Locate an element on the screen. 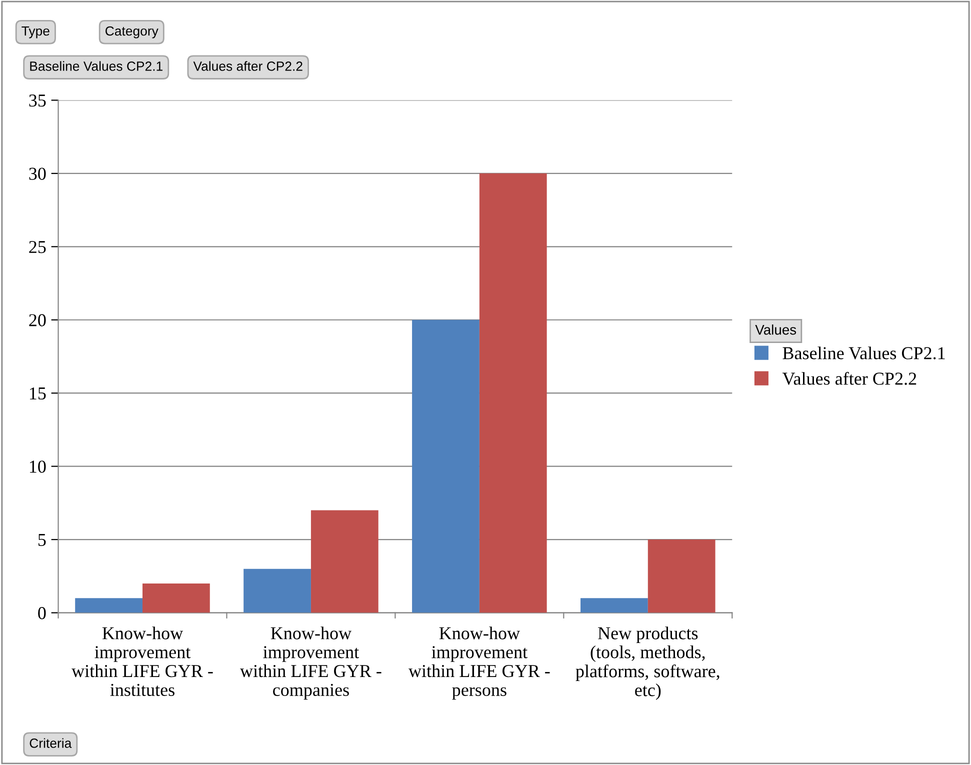 Image resolution: width=971 pixels, height=765 pixels. y-tick-label: 10 is located at coordinates (38, 466).